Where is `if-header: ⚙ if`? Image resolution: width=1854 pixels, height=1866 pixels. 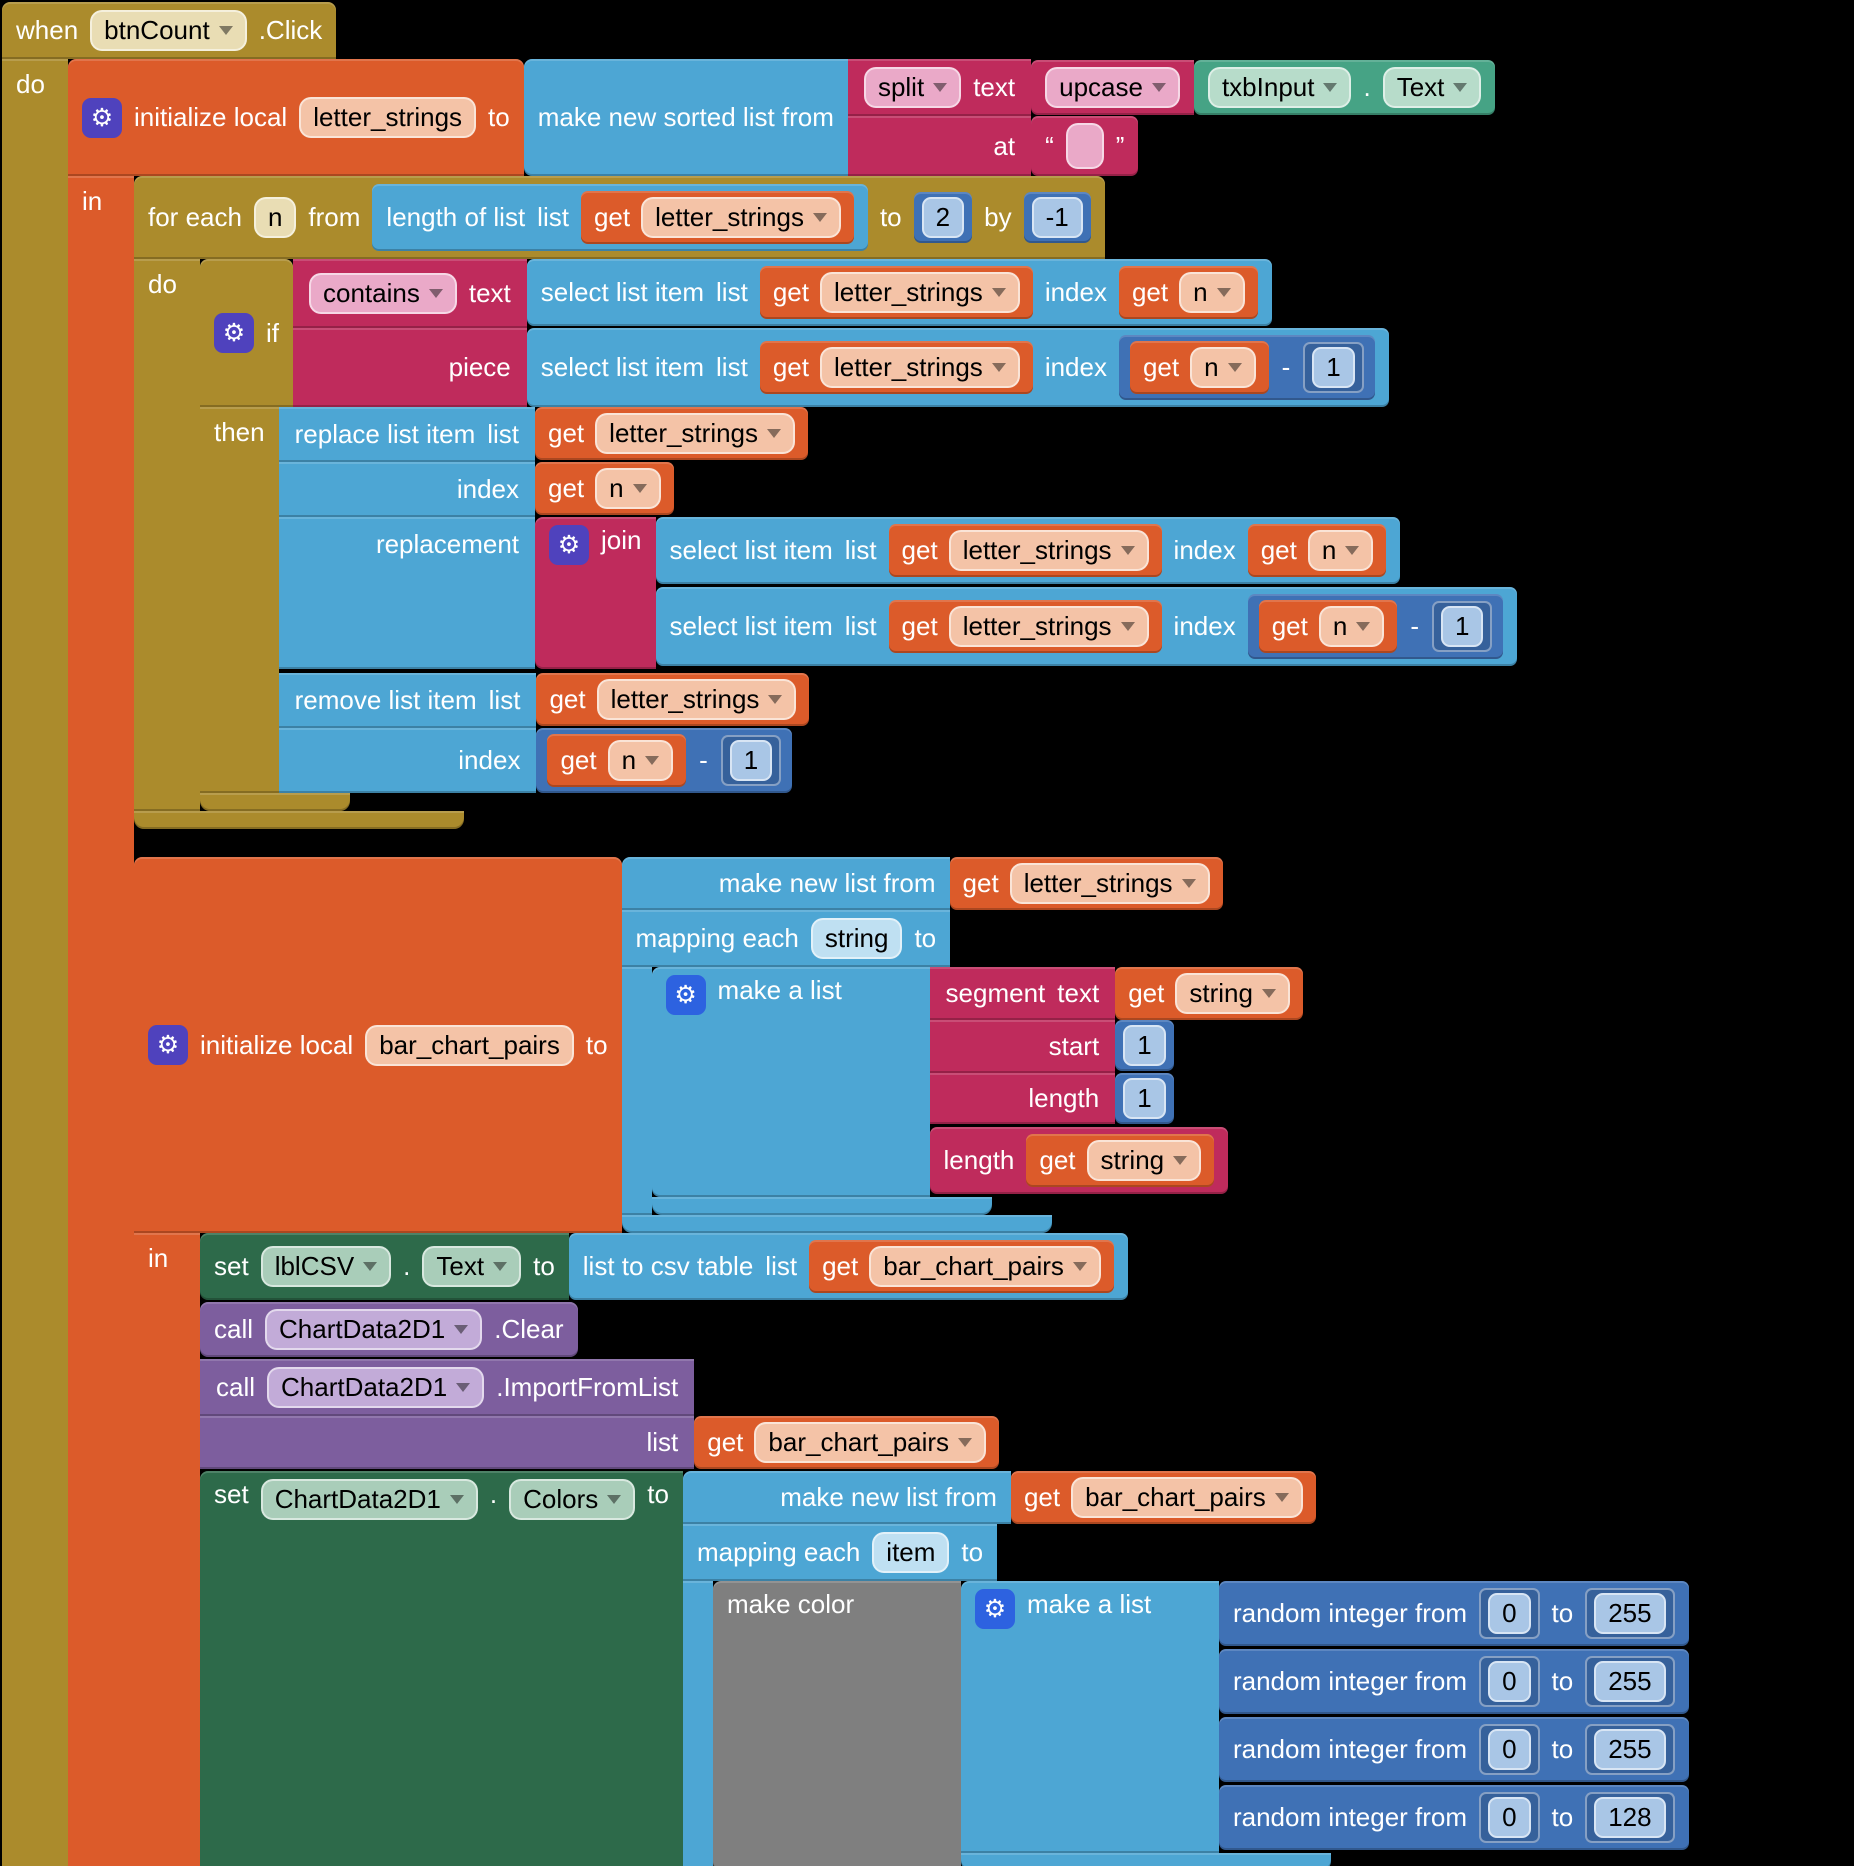 if-header: ⚙ if is located at coordinates (246, 333).